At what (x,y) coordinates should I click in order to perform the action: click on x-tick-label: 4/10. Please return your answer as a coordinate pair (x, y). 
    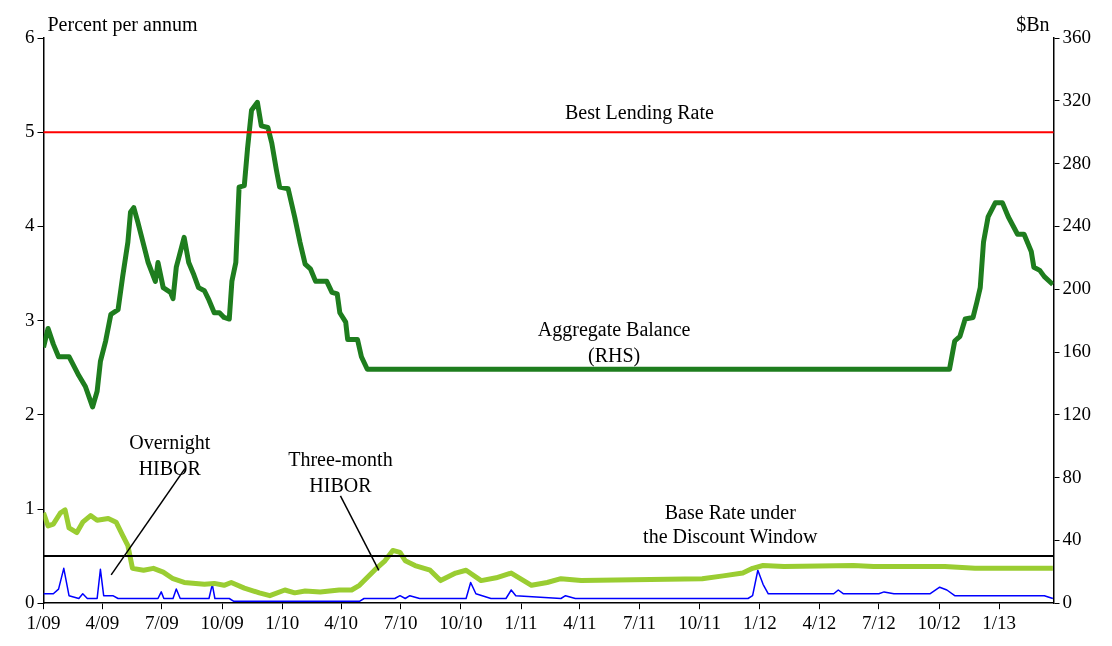
    Looking at the image, I should click on (341, 622).